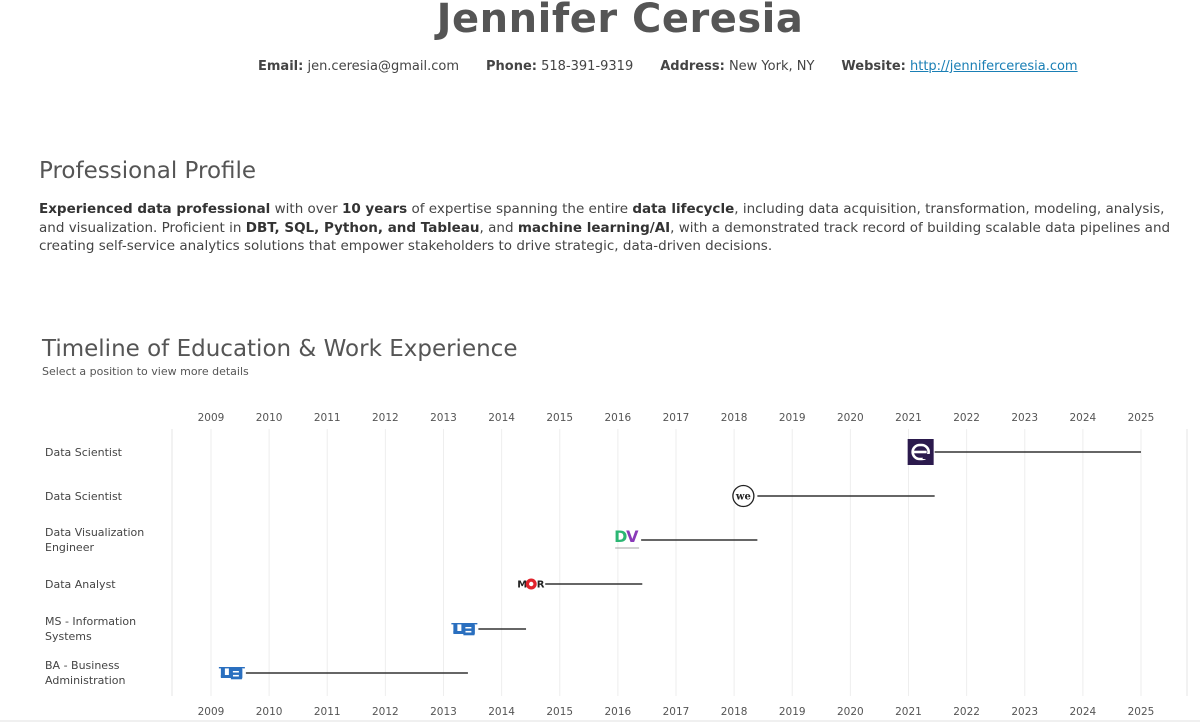 Image resolution: width=1200 pixels, height=724 pixels. I want to click on bottom-tick-label: 2009, so click(211, 712).